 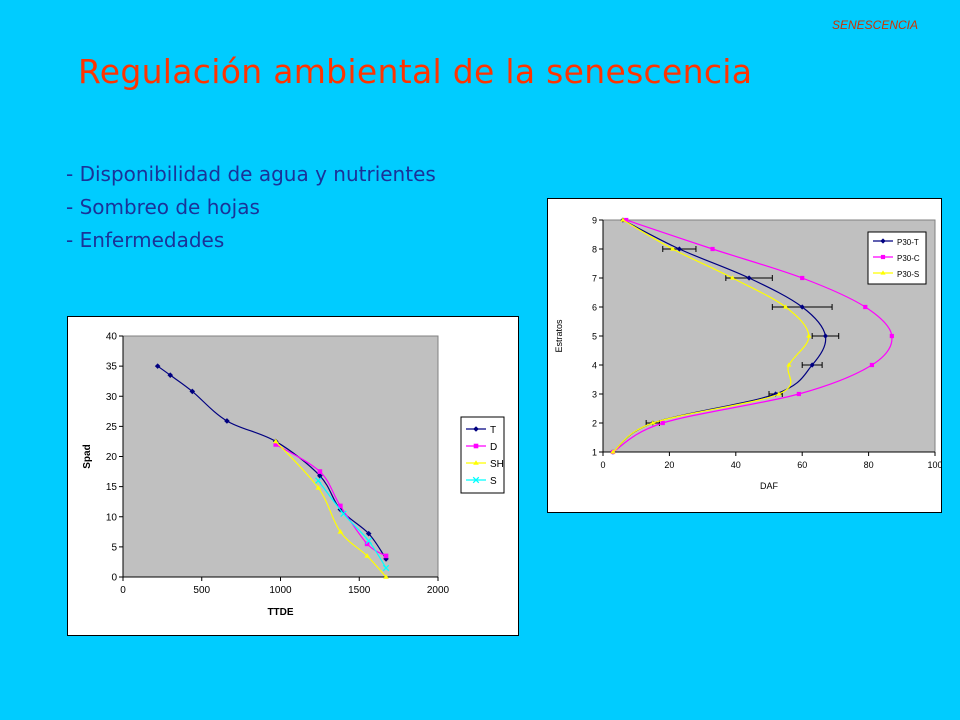 I want to click on legend-label: SH, so click(x=497, y=464).